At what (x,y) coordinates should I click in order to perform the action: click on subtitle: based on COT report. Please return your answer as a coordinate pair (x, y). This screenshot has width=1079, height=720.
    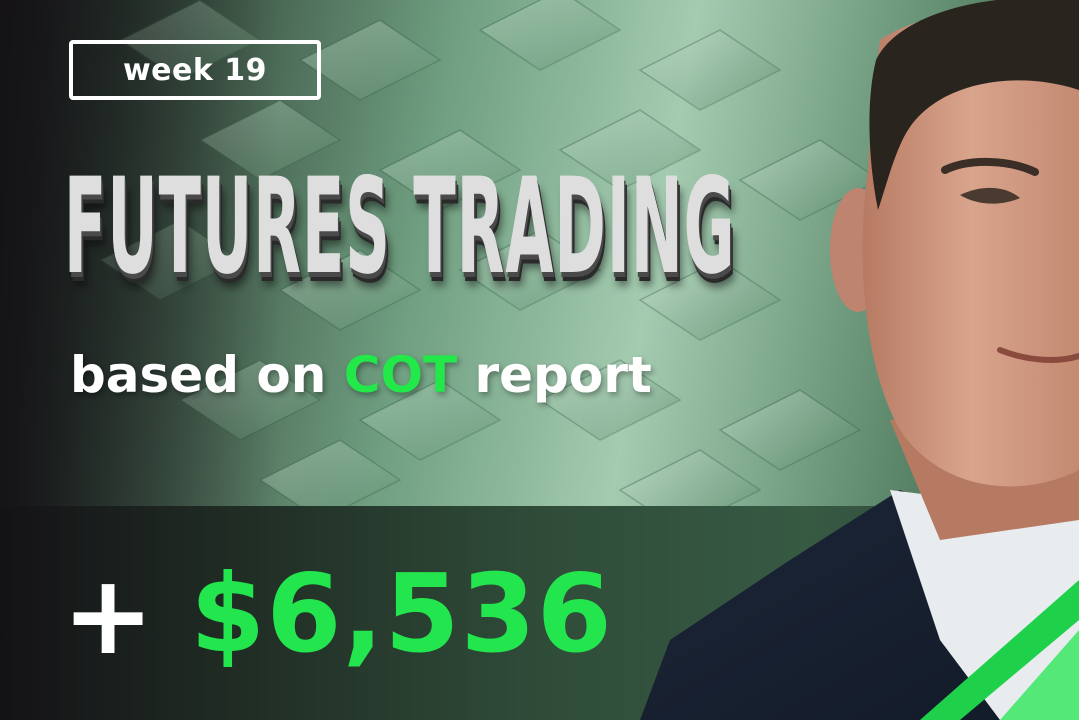
    Looking at the image, I should click on (361, 375).